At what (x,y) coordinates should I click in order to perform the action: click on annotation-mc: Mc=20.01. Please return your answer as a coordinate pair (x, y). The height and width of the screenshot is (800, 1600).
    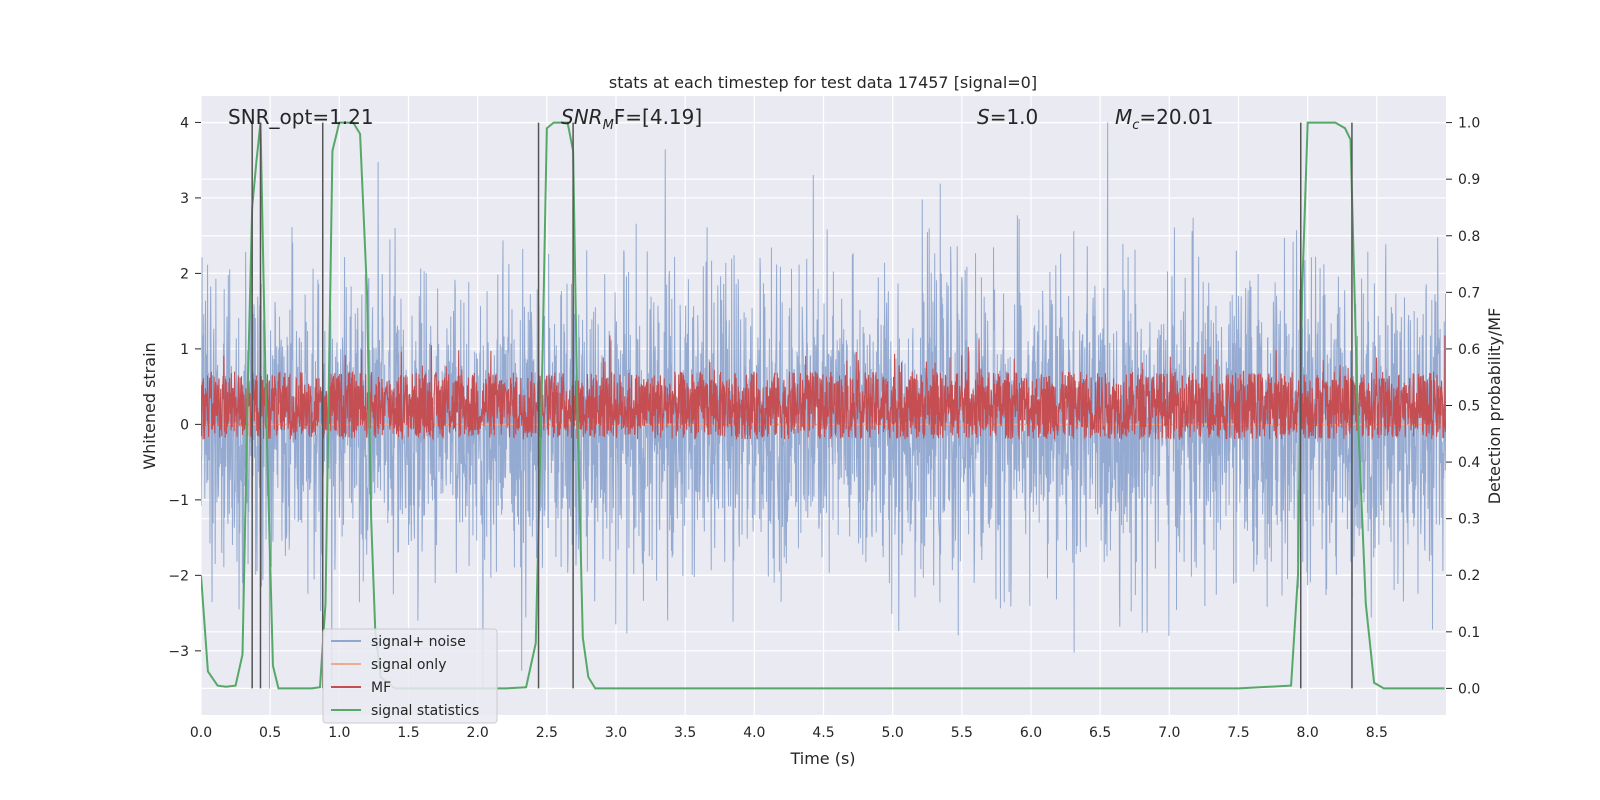
    Looking at the image, I should click on (1164, 119).